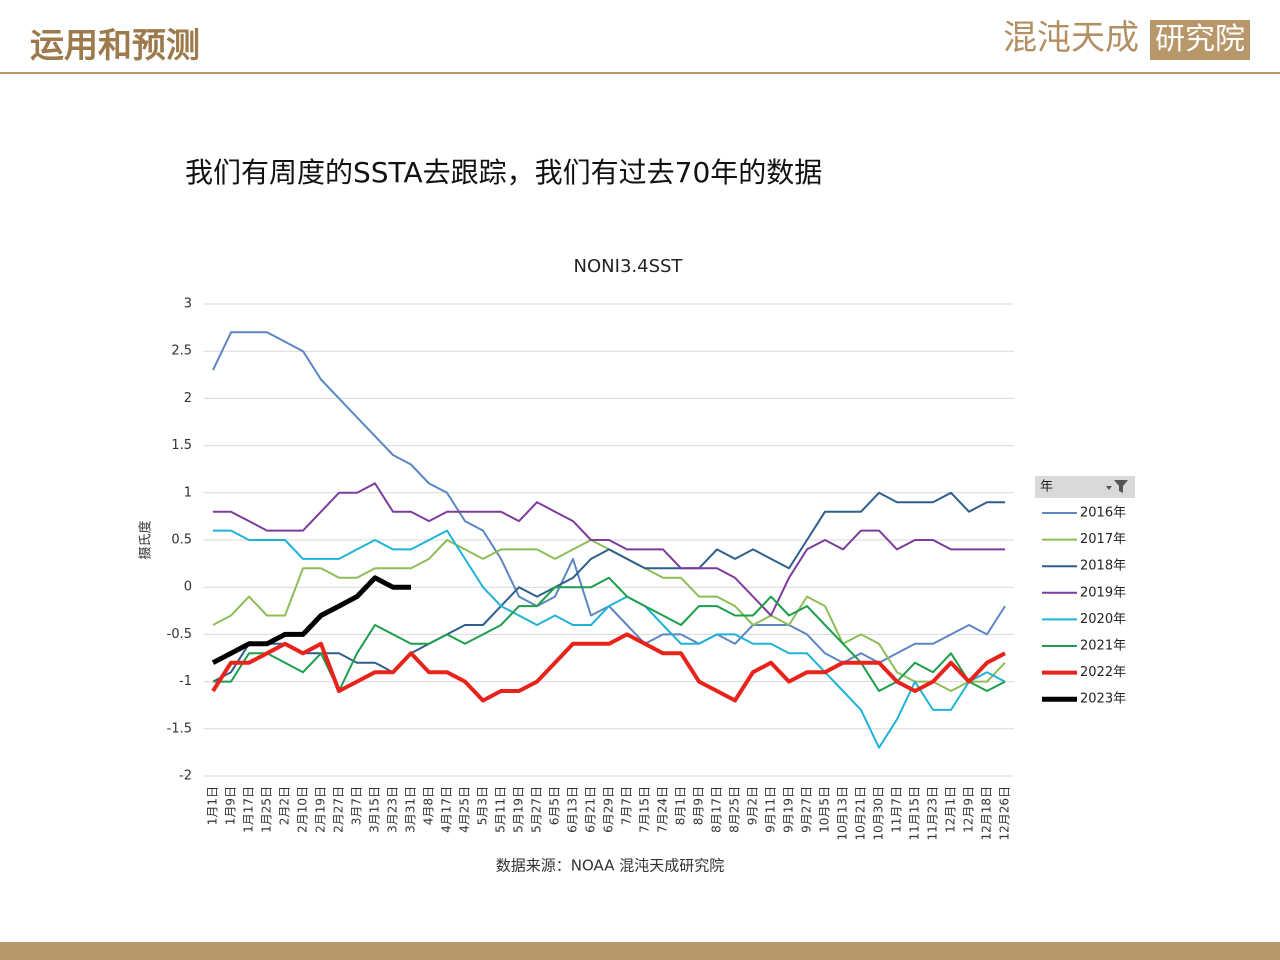  I want to click on x-tick-label: 12月26日, so click(1005, 813).